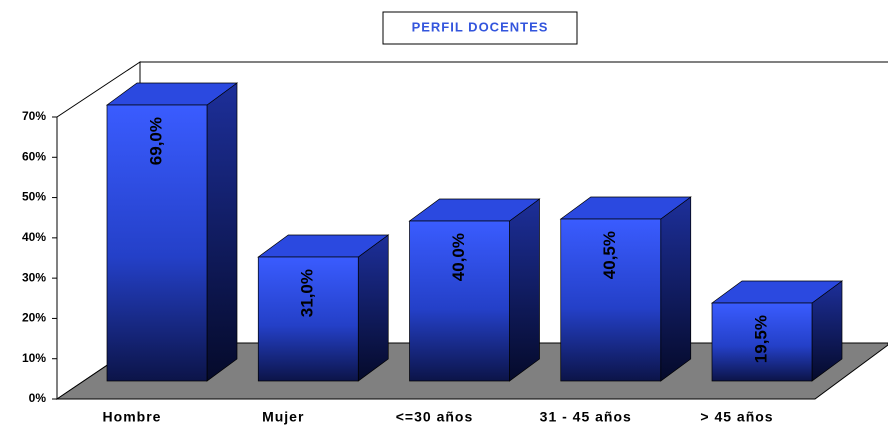 This screenshot has height=432, width=888. I want to click on title-box, so click(480, 28).